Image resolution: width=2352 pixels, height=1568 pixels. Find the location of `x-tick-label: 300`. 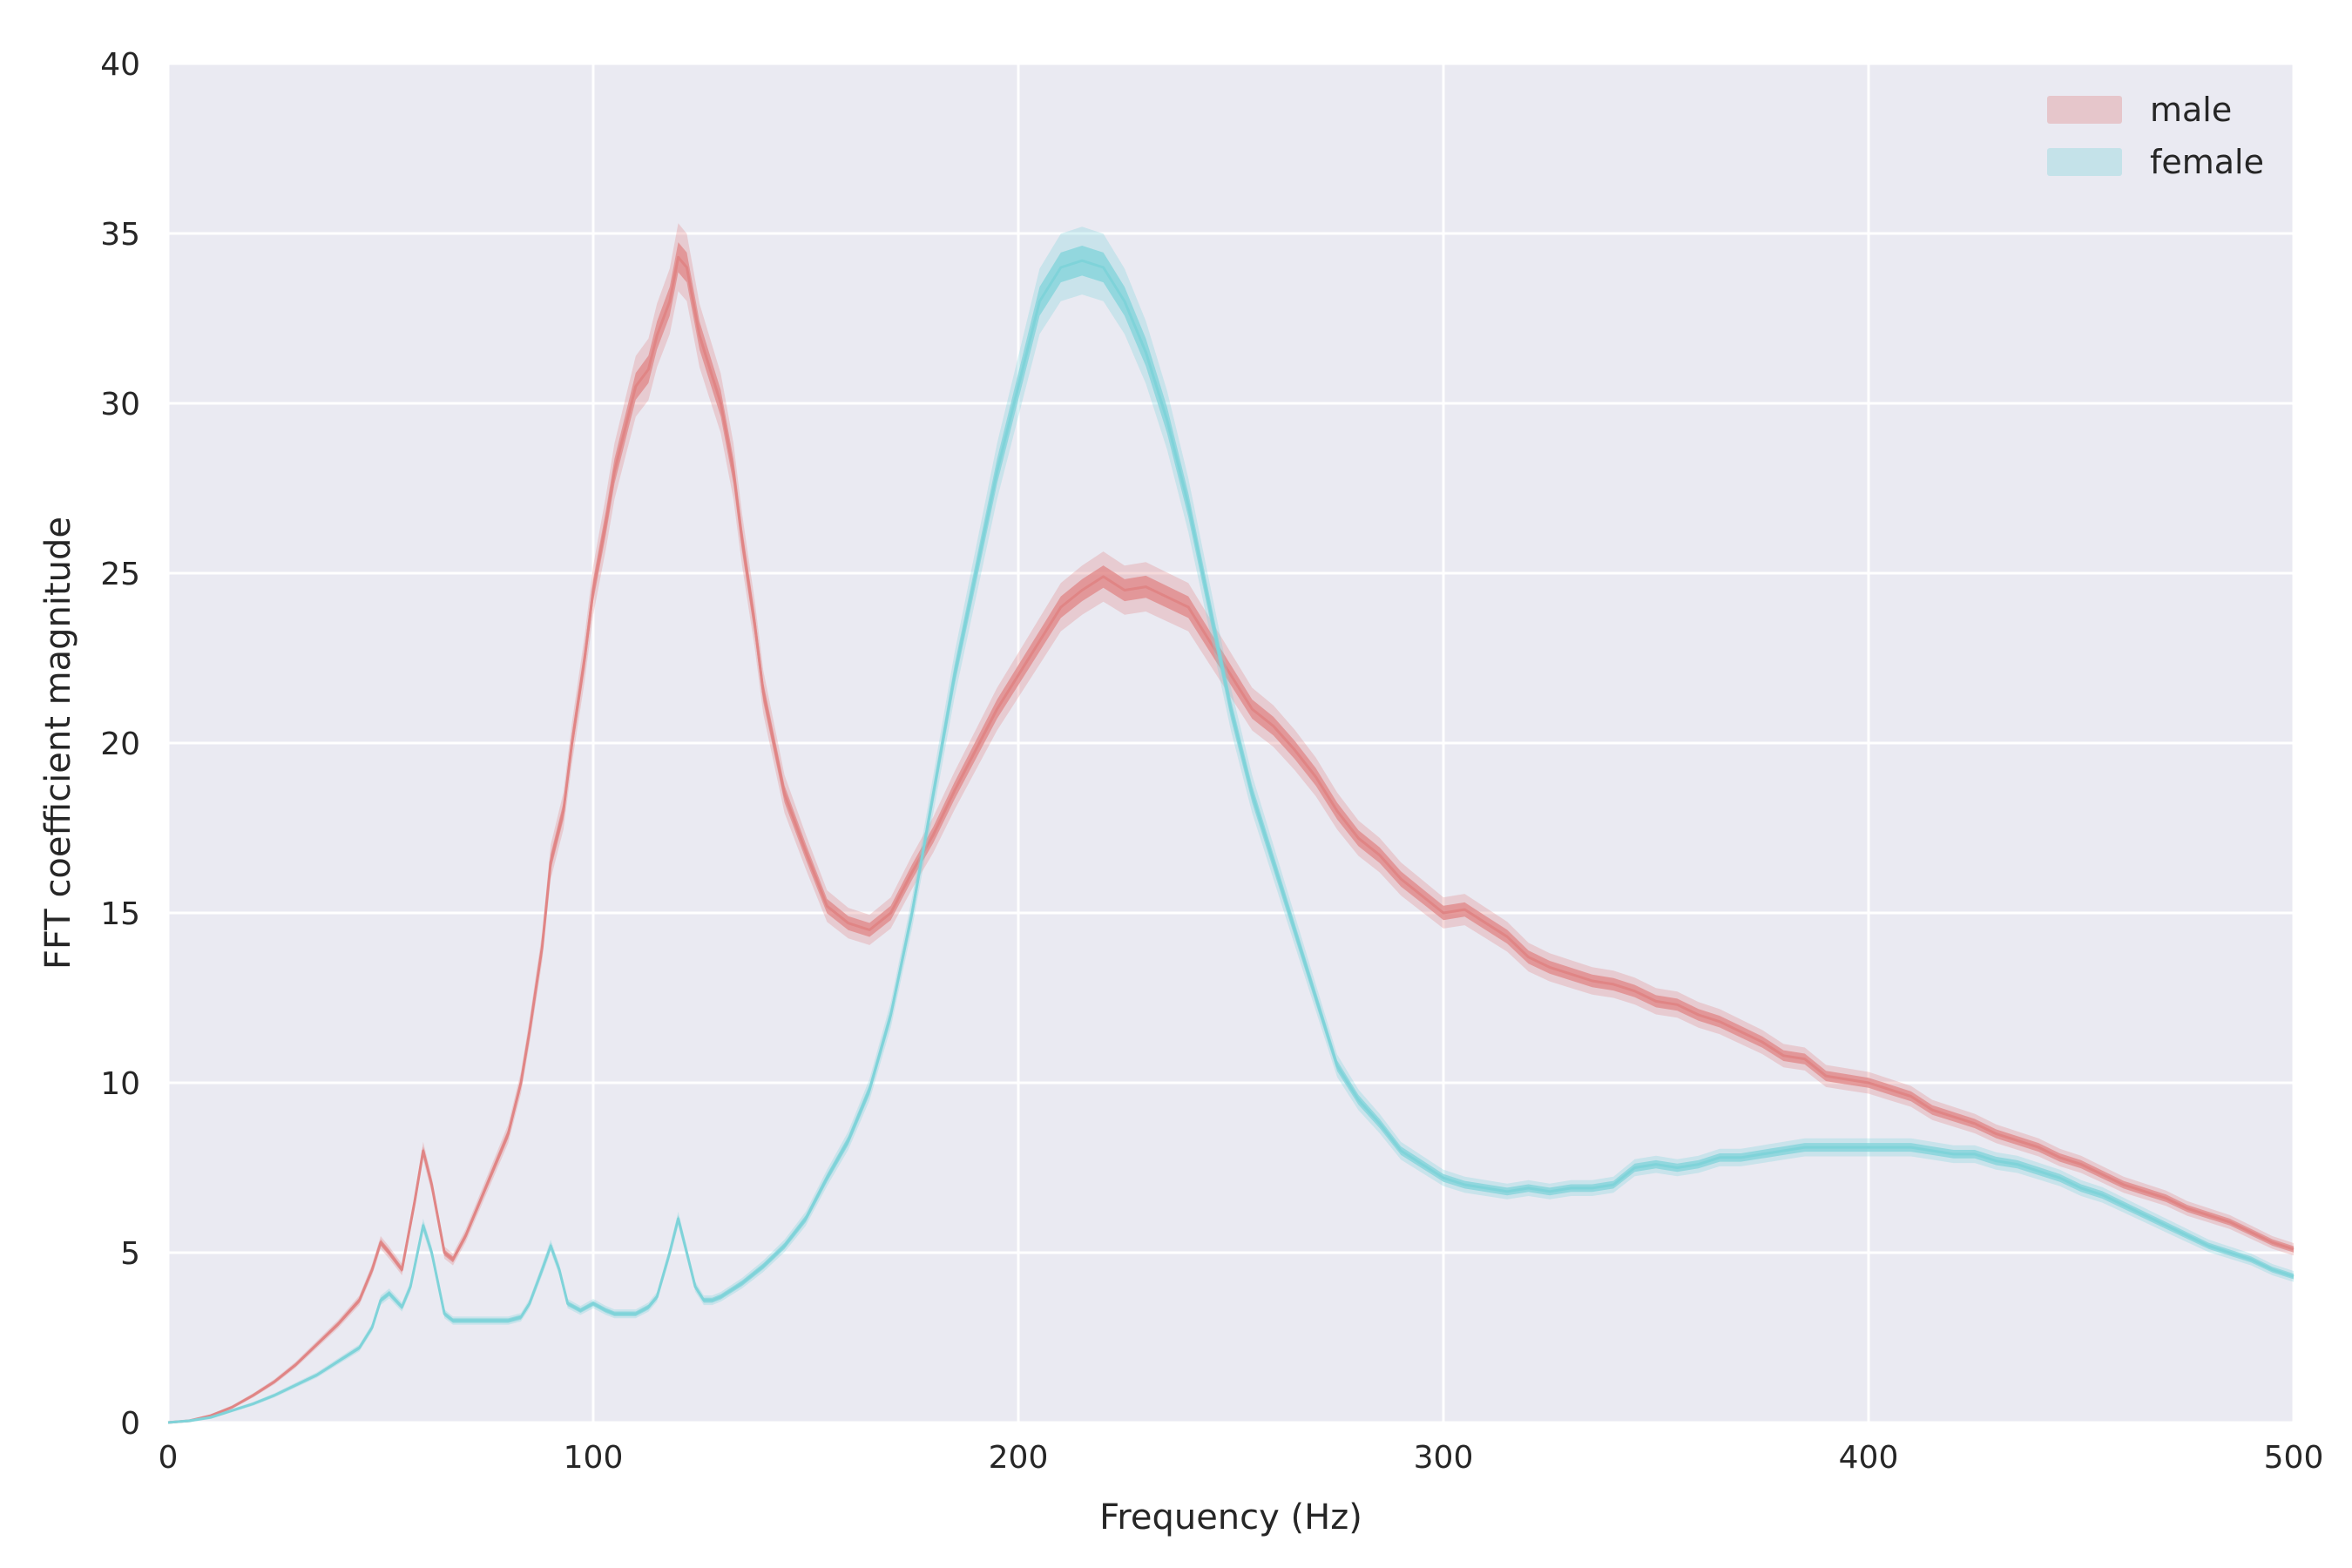

x-tick-label: 300 is located at coordinates (1444, 1458).